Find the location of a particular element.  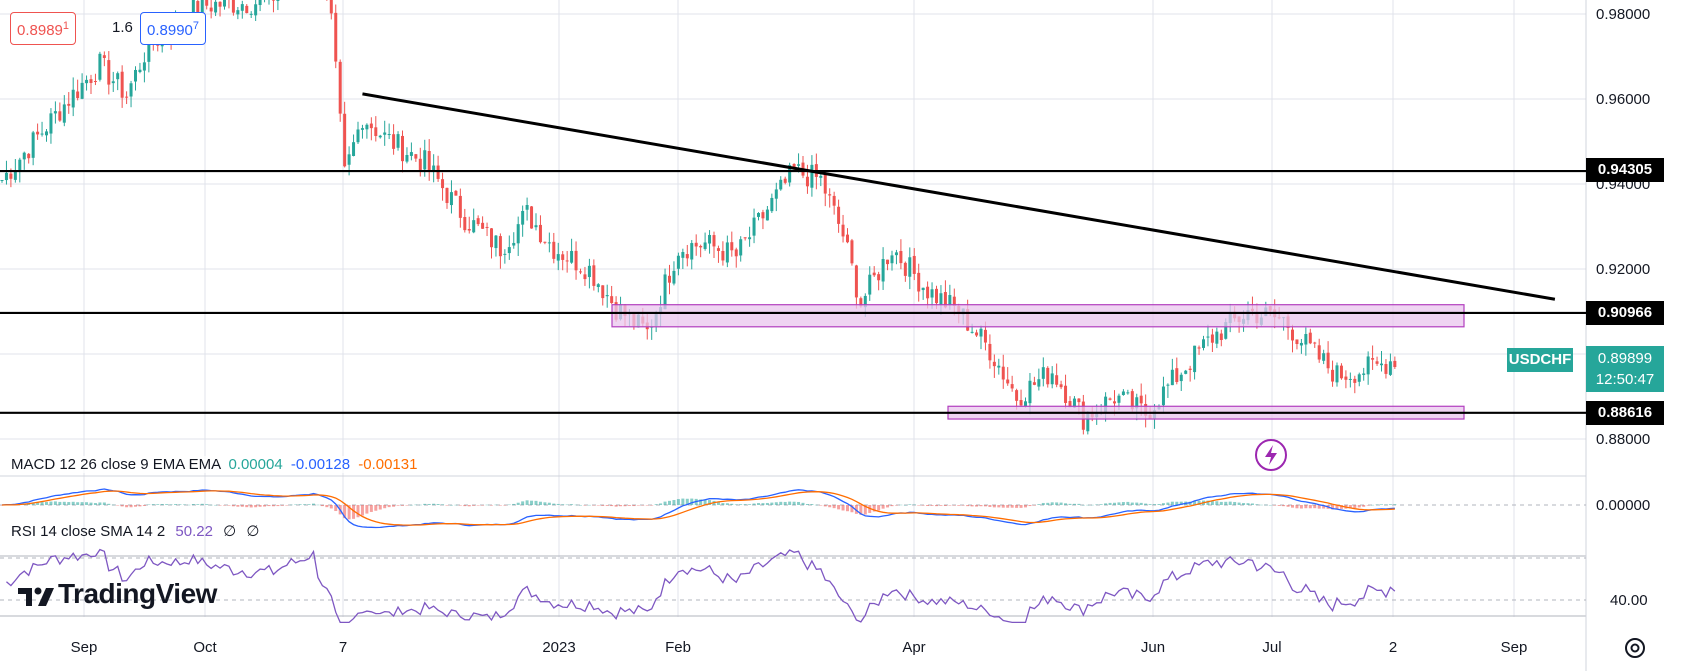

lightning-icon is located at coordinates (1271, 455).